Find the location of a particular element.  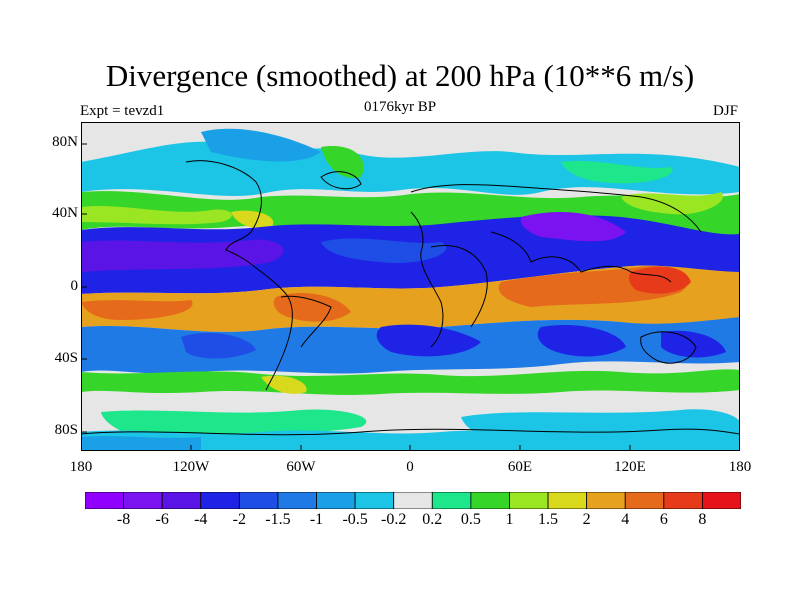

band-antarctica is located at coordinates (410, 440).